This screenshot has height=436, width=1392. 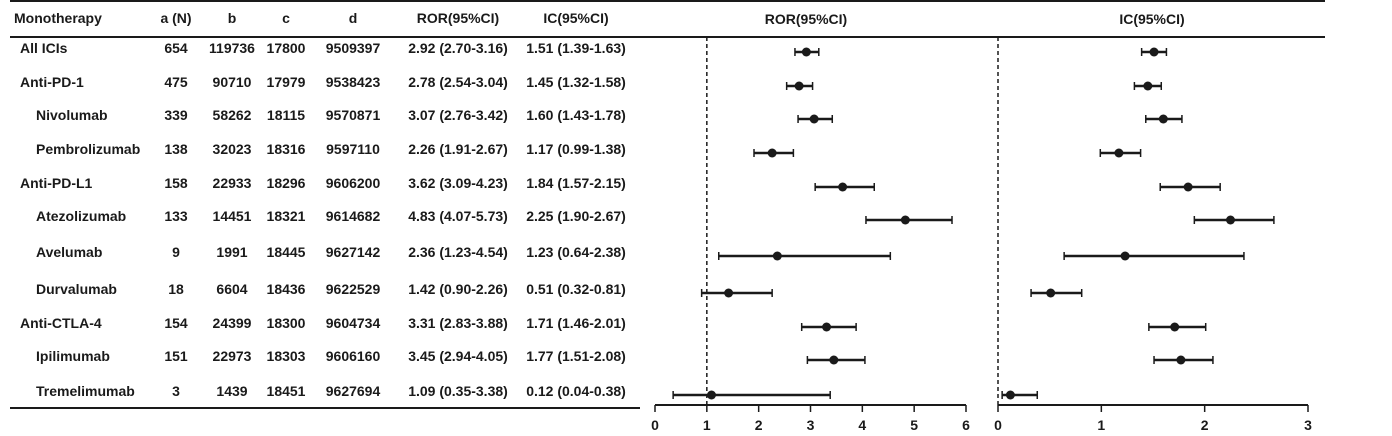 I want to click on cell-ror: 2.26 (1.91-2.67), so click(x=458, y=149).